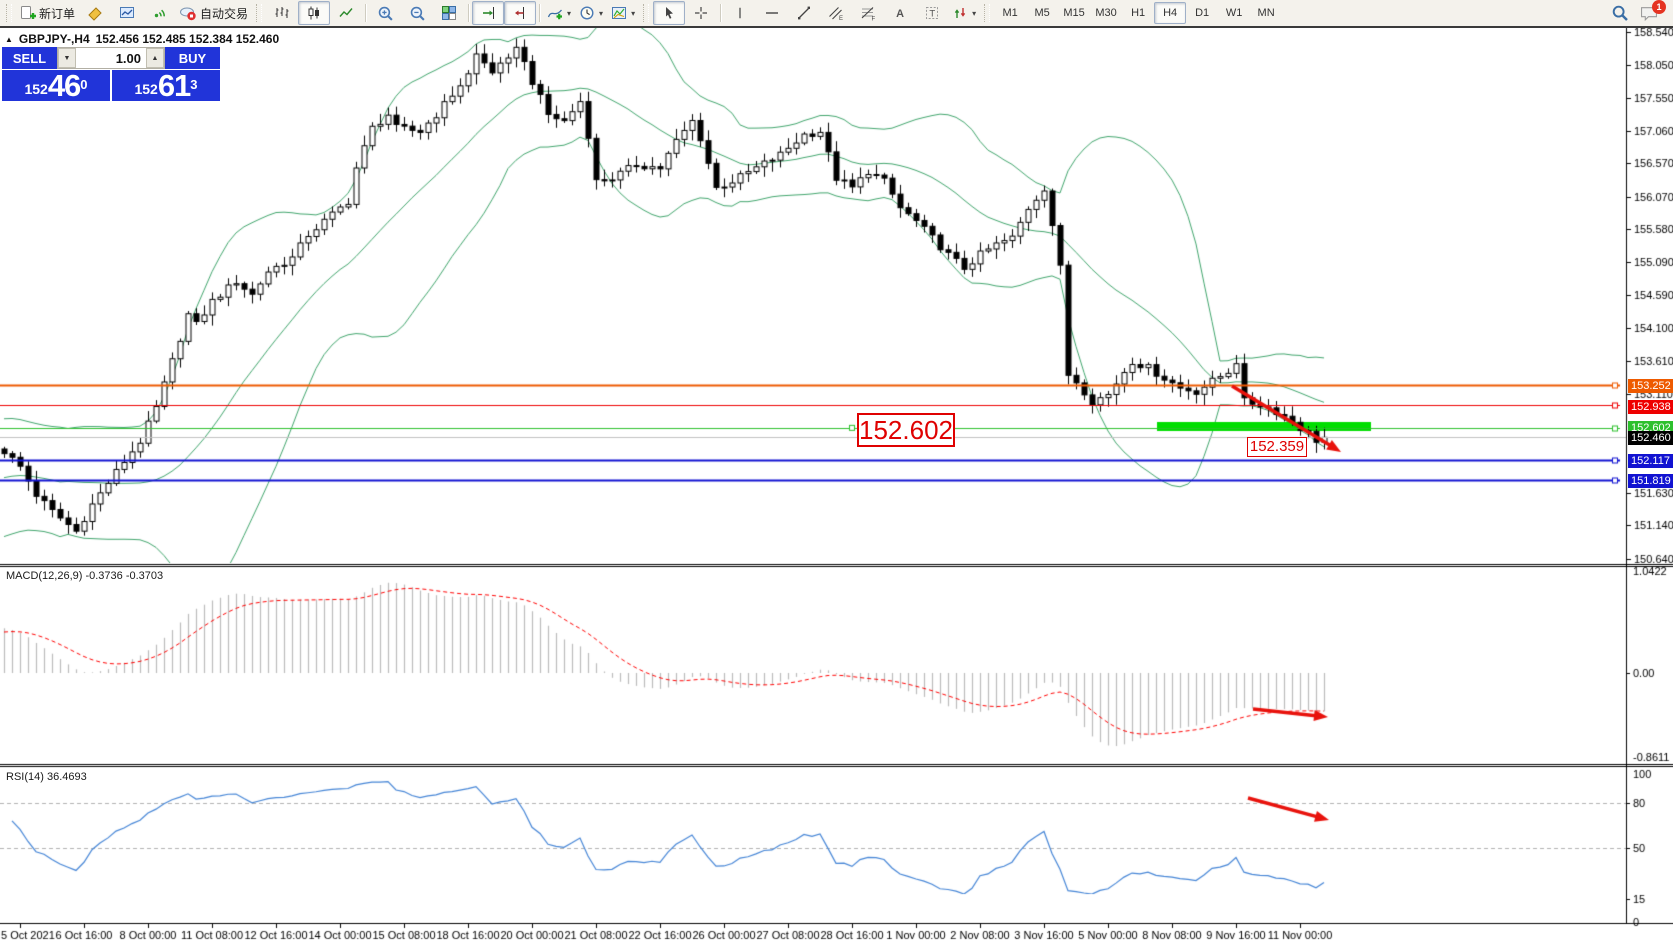 This screenshot has width=1673, height=947. What do you see at coordinates (28, 13) in the screenshot?
I see `new-order-icon` at bounding box center [28, 13].